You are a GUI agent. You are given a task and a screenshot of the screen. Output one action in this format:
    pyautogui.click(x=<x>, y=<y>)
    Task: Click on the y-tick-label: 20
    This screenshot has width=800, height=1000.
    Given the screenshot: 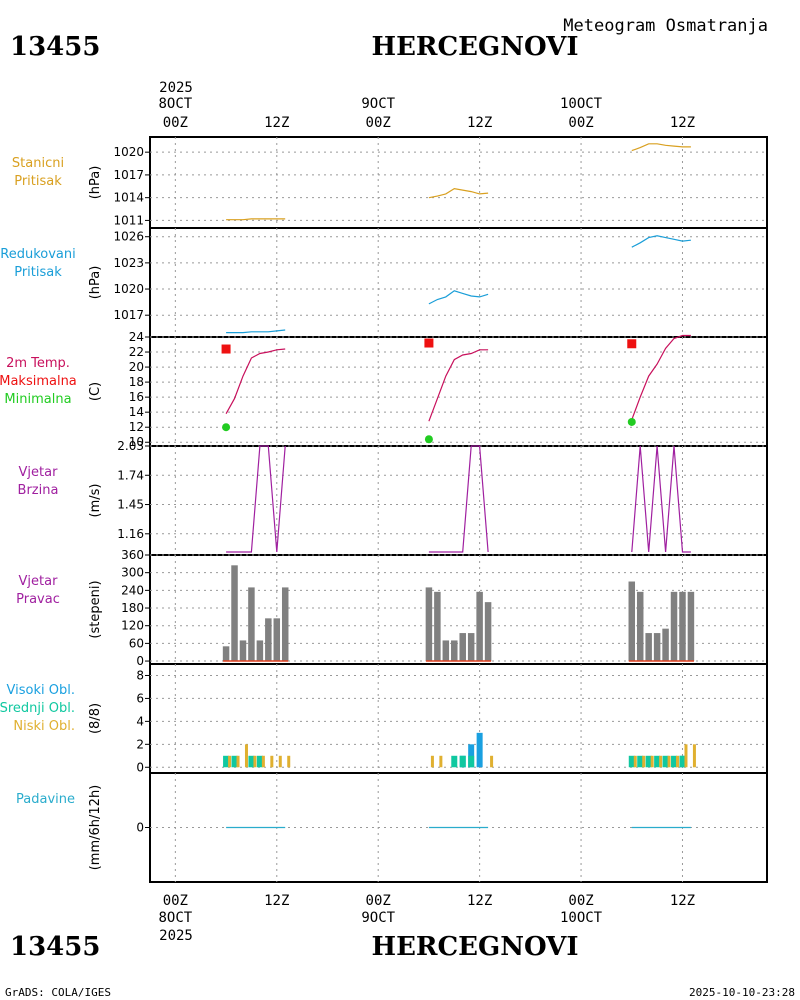 What is the action you would take?
    pyautogui.click(x=136, y=367)
    